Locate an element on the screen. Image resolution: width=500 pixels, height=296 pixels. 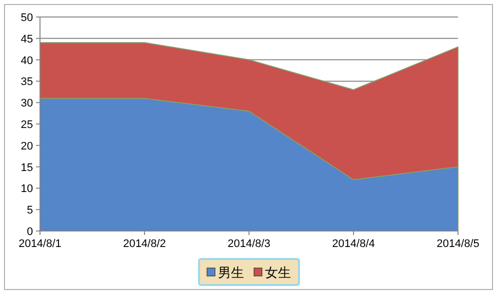
y-tick-label: 50 is located at coordinates (26, 18).